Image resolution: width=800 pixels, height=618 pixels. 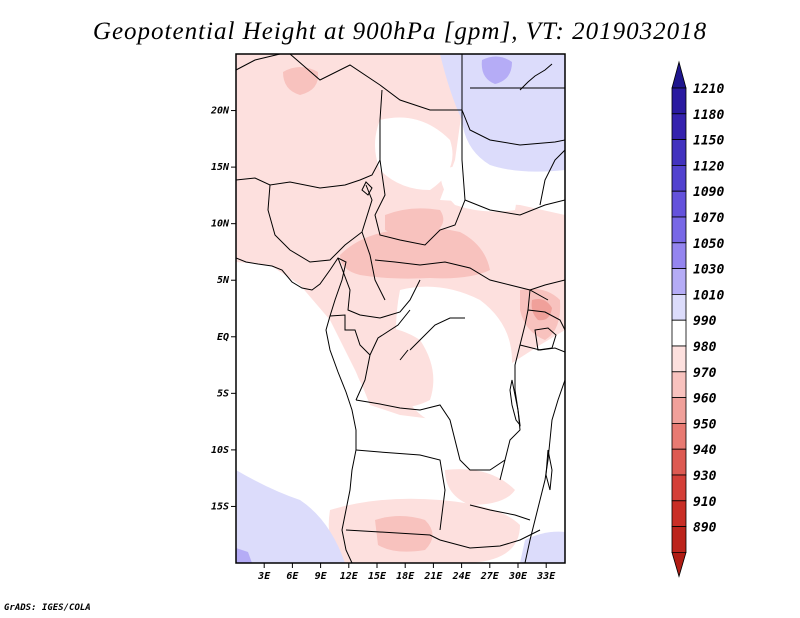 I want to click on x-axis: 3E 6E 9E 12E 15E 18E 21E 24E 27E 30E 33E, so click(x=406, y=572).